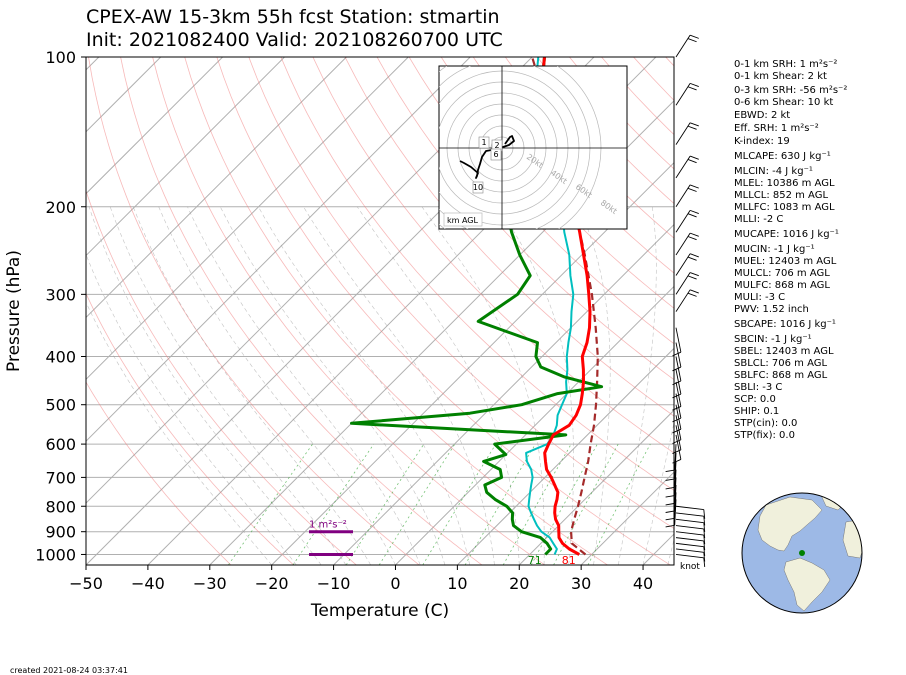 This screenshot has height=675, width=906. I want to click on x-tick-label: −10, so click(334, 583).